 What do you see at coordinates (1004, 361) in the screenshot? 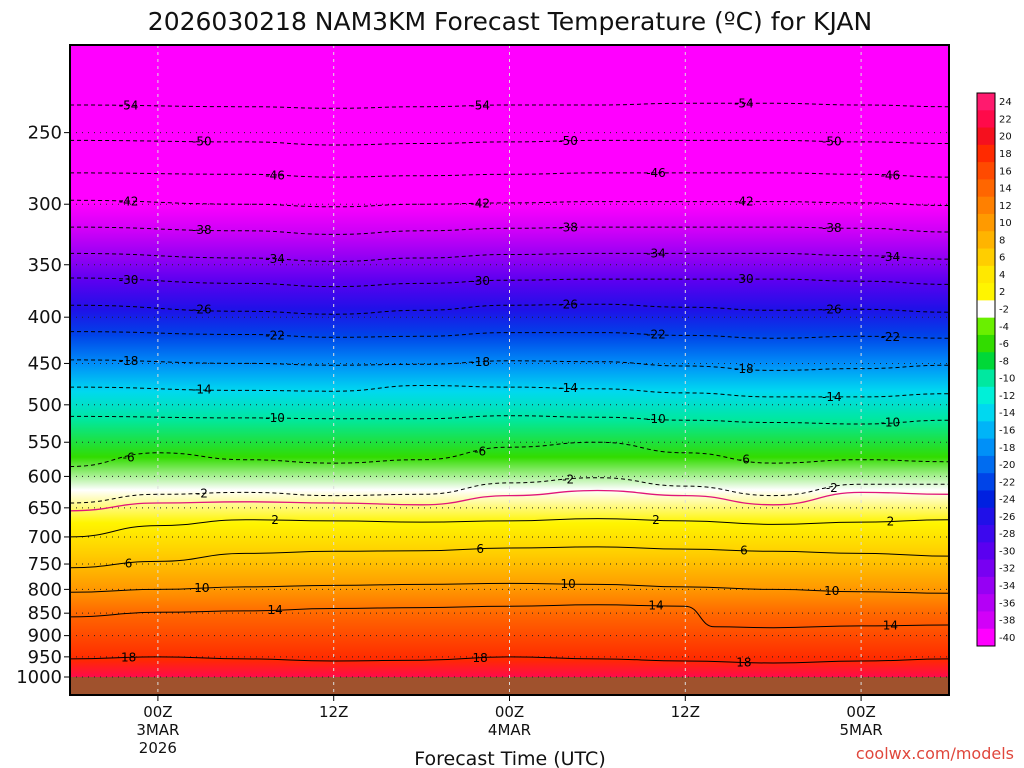
I see `colorbar-label: -8` at bounding box center [1004, 361].